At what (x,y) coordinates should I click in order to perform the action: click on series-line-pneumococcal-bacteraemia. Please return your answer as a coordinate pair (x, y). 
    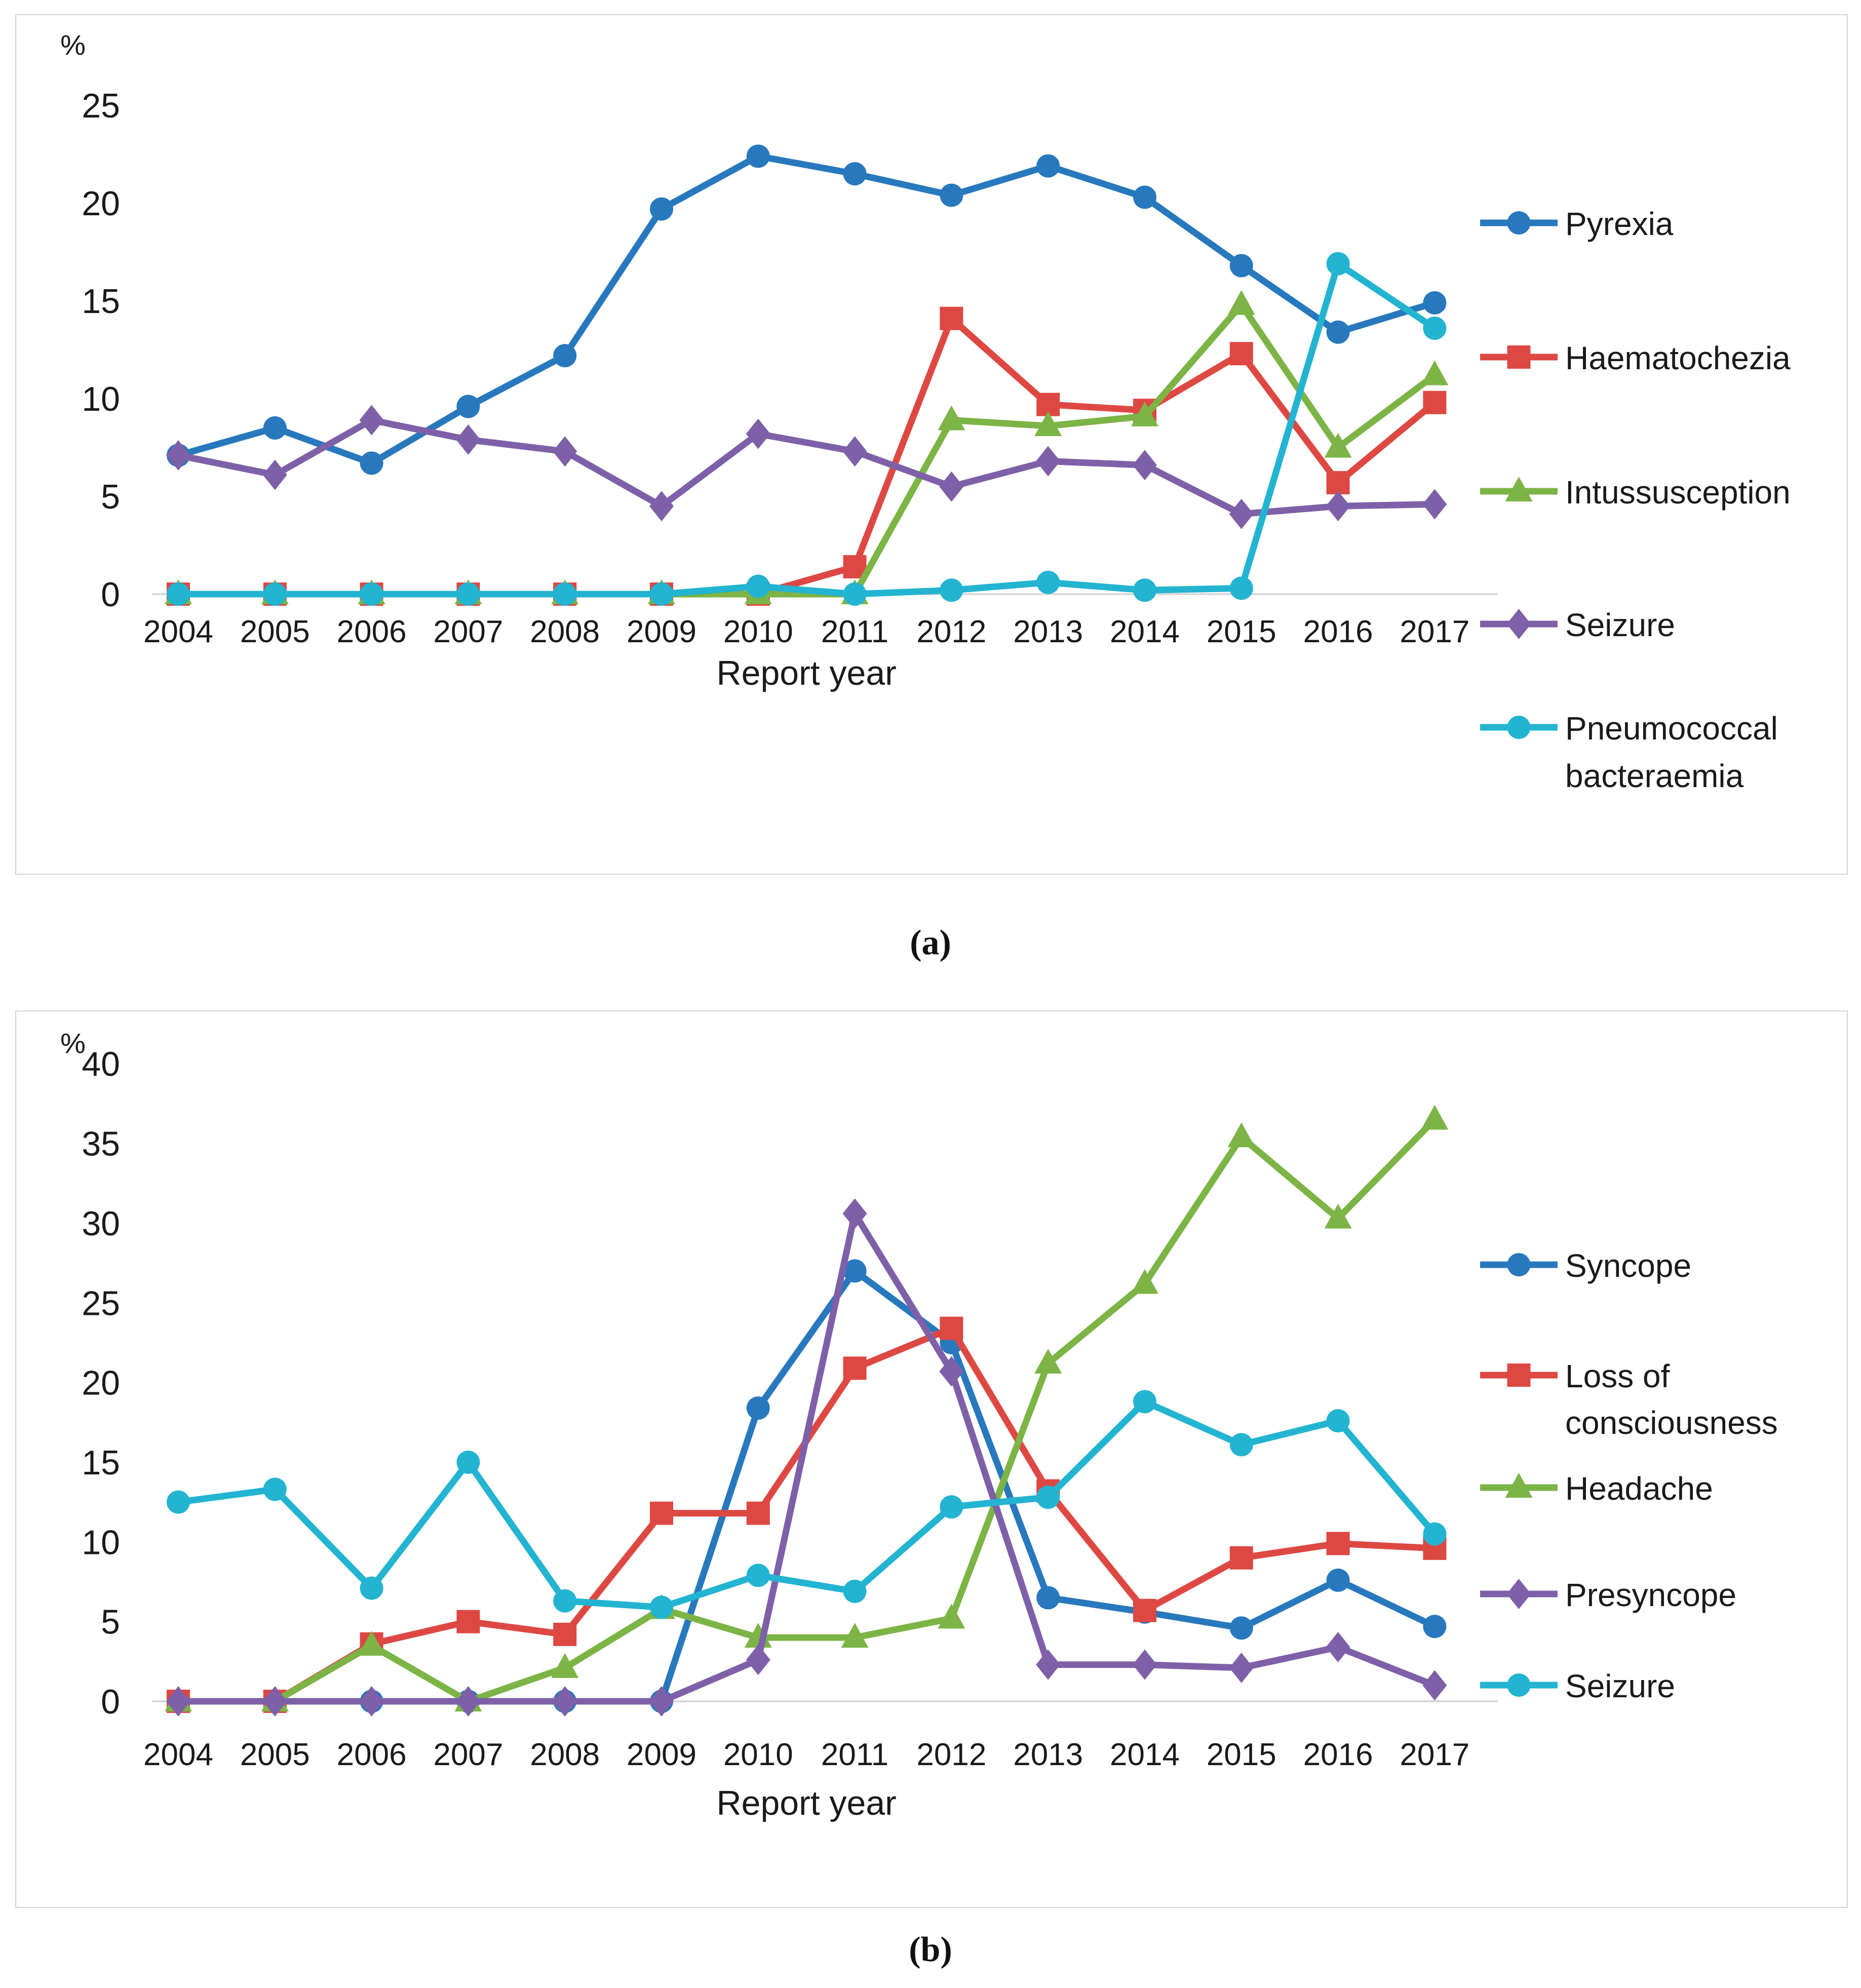
    Looking at the image, I should click on (807, 429).